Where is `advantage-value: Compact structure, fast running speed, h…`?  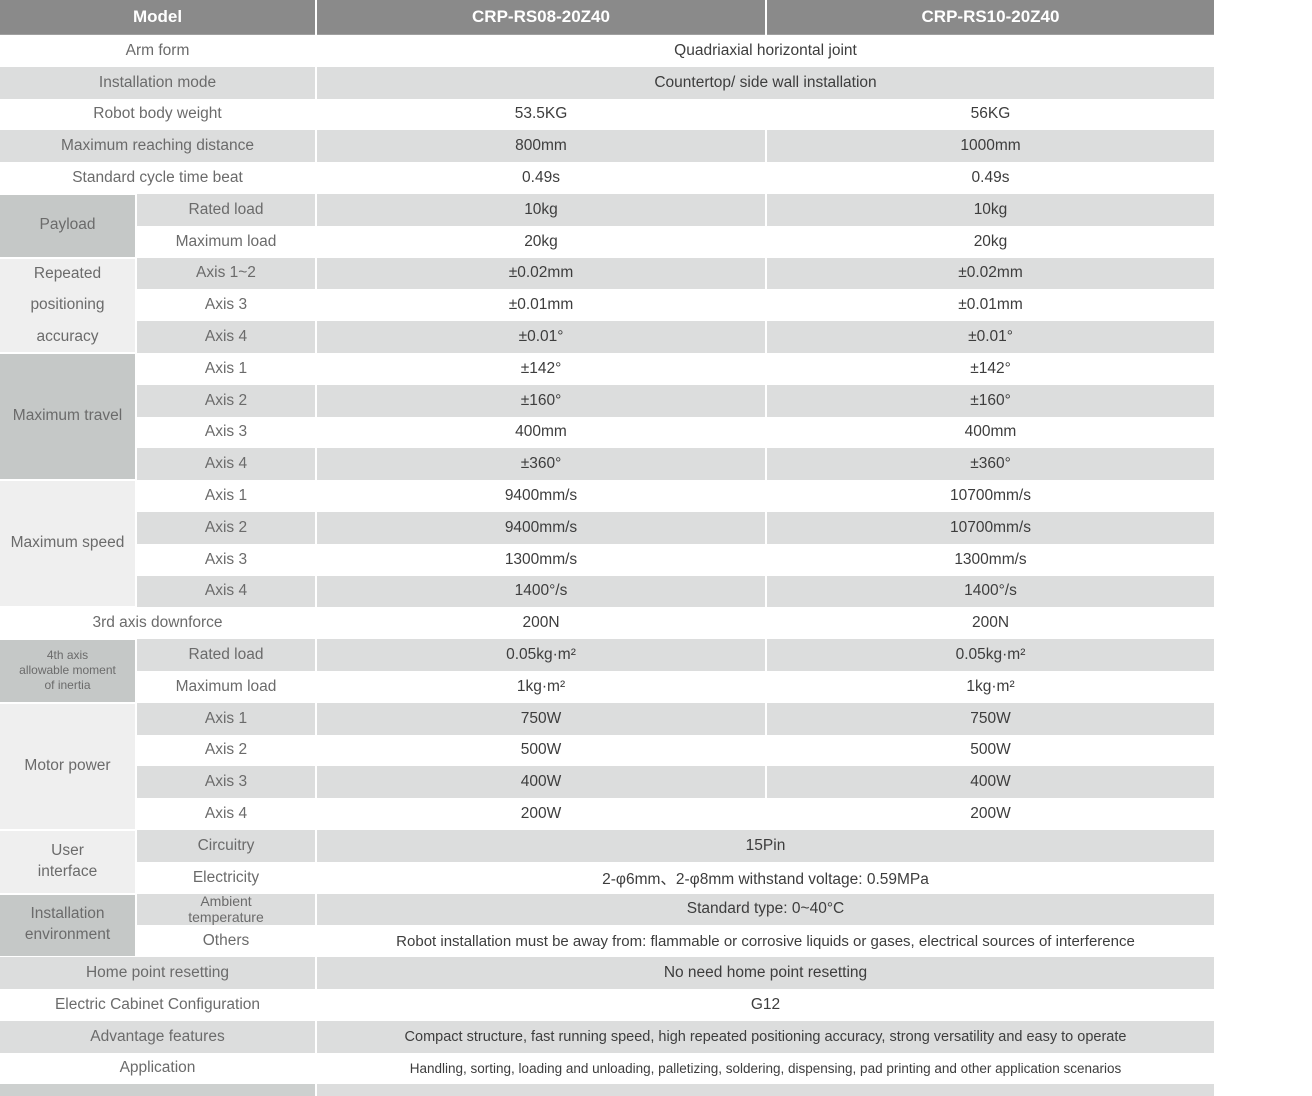
advantage-value: Compact structure, fast running speed, h… is located at coordinates (765, 1036).